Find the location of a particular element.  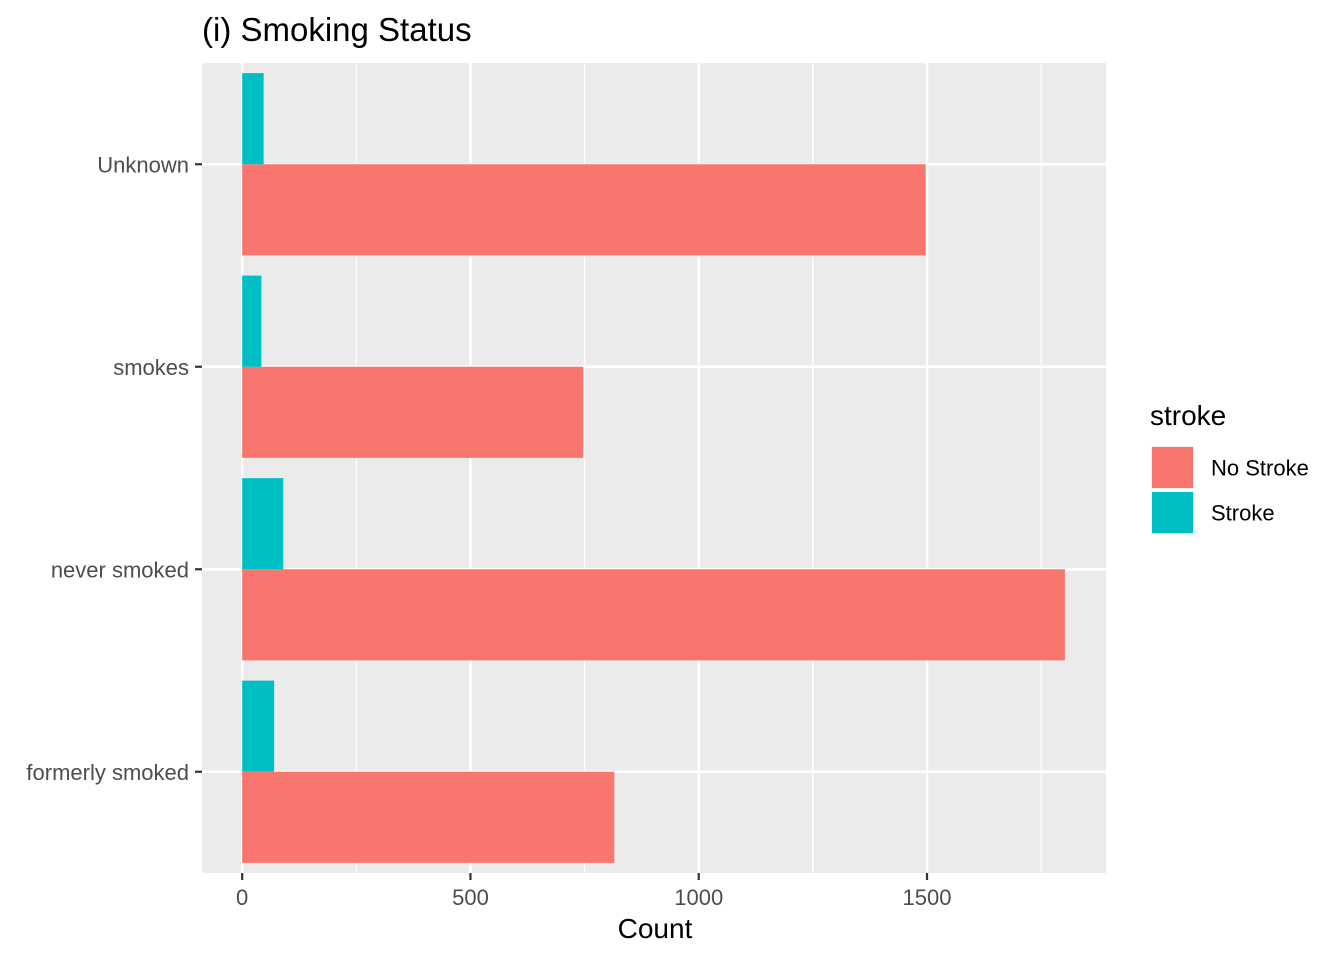

legend: stroke No Stroke Stroke is located at coordinates (1229, 467).